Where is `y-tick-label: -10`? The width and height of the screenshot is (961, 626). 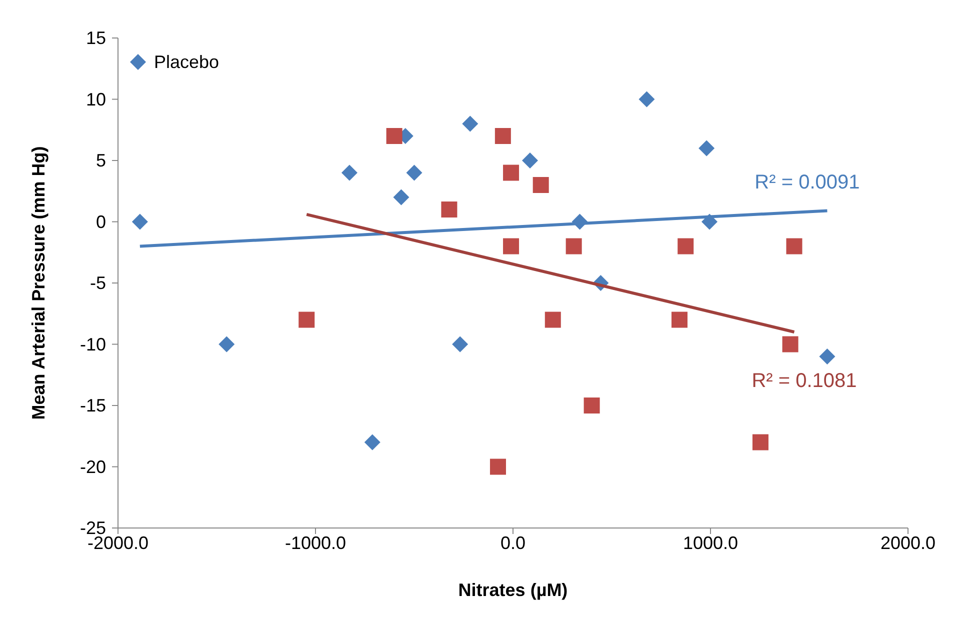
y-tick-label: -10 is located at coordinates (93, 344).